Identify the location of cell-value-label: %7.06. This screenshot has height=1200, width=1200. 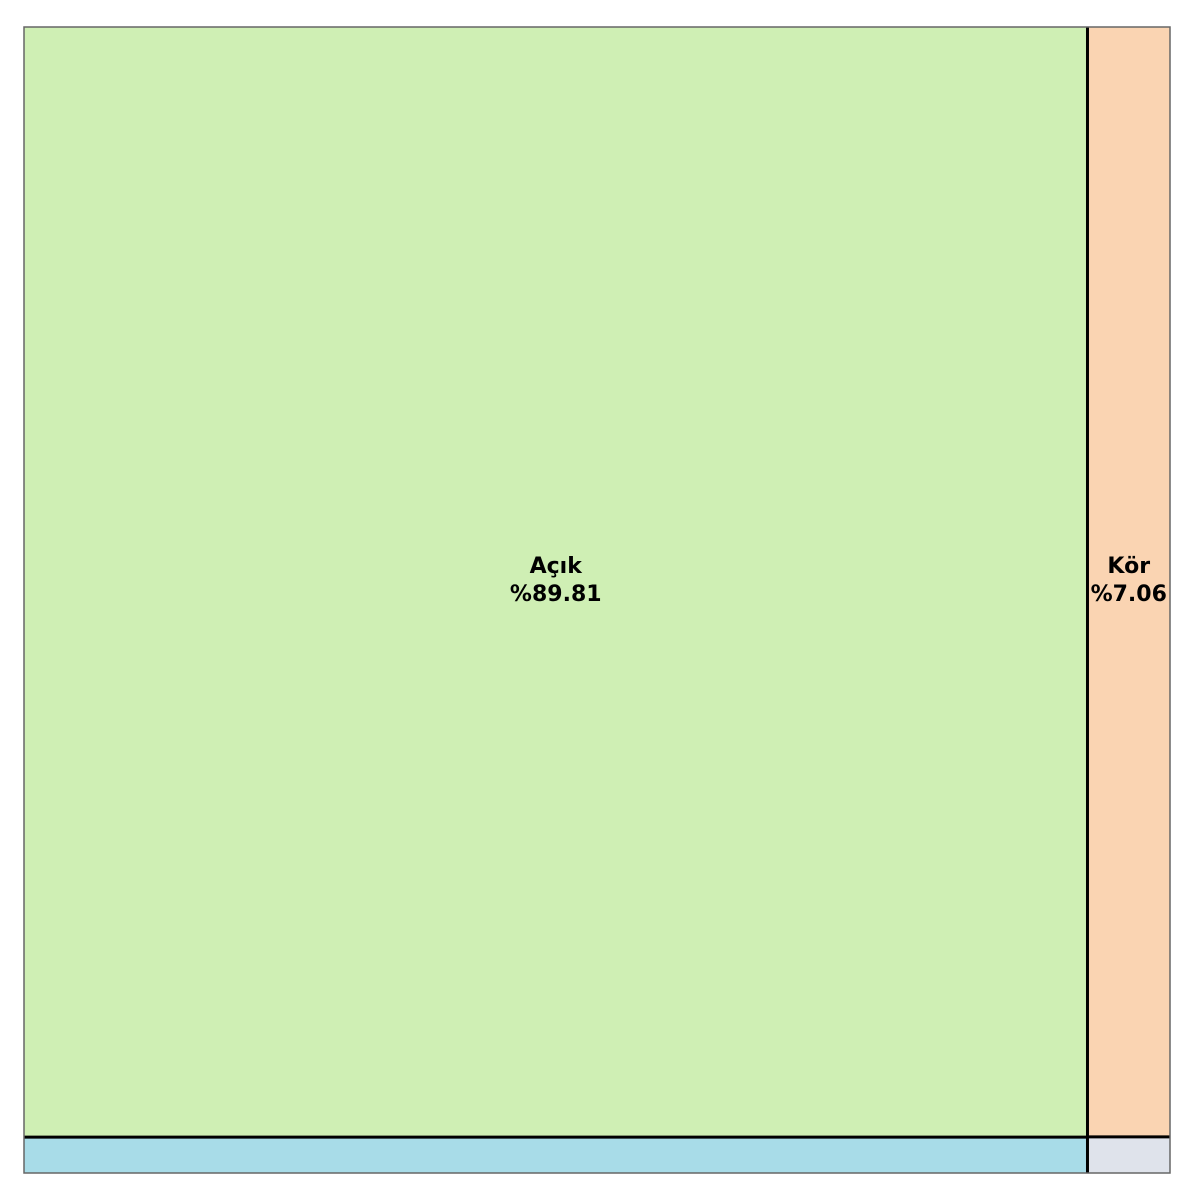
(1129, 594).